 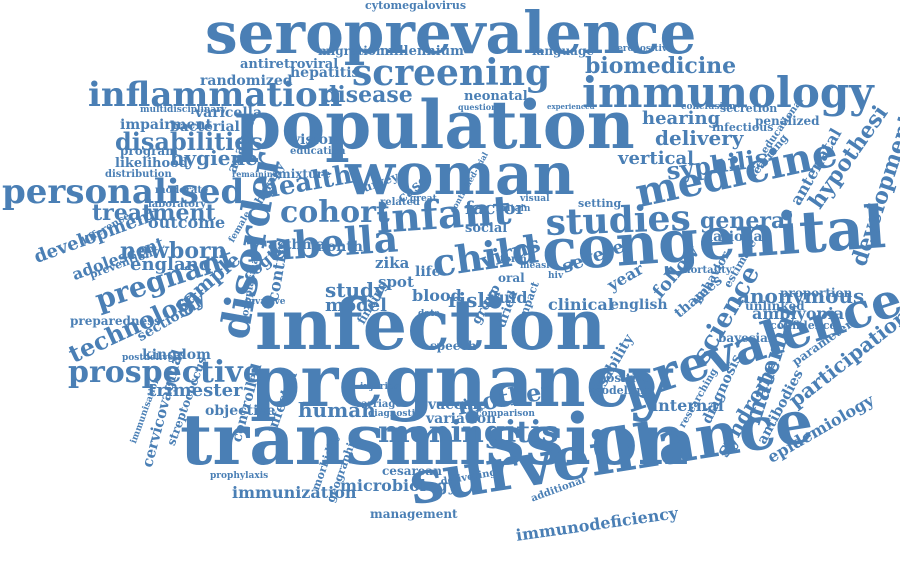 I want to click on cloud-word: distribution, so click(x=138, y=174).